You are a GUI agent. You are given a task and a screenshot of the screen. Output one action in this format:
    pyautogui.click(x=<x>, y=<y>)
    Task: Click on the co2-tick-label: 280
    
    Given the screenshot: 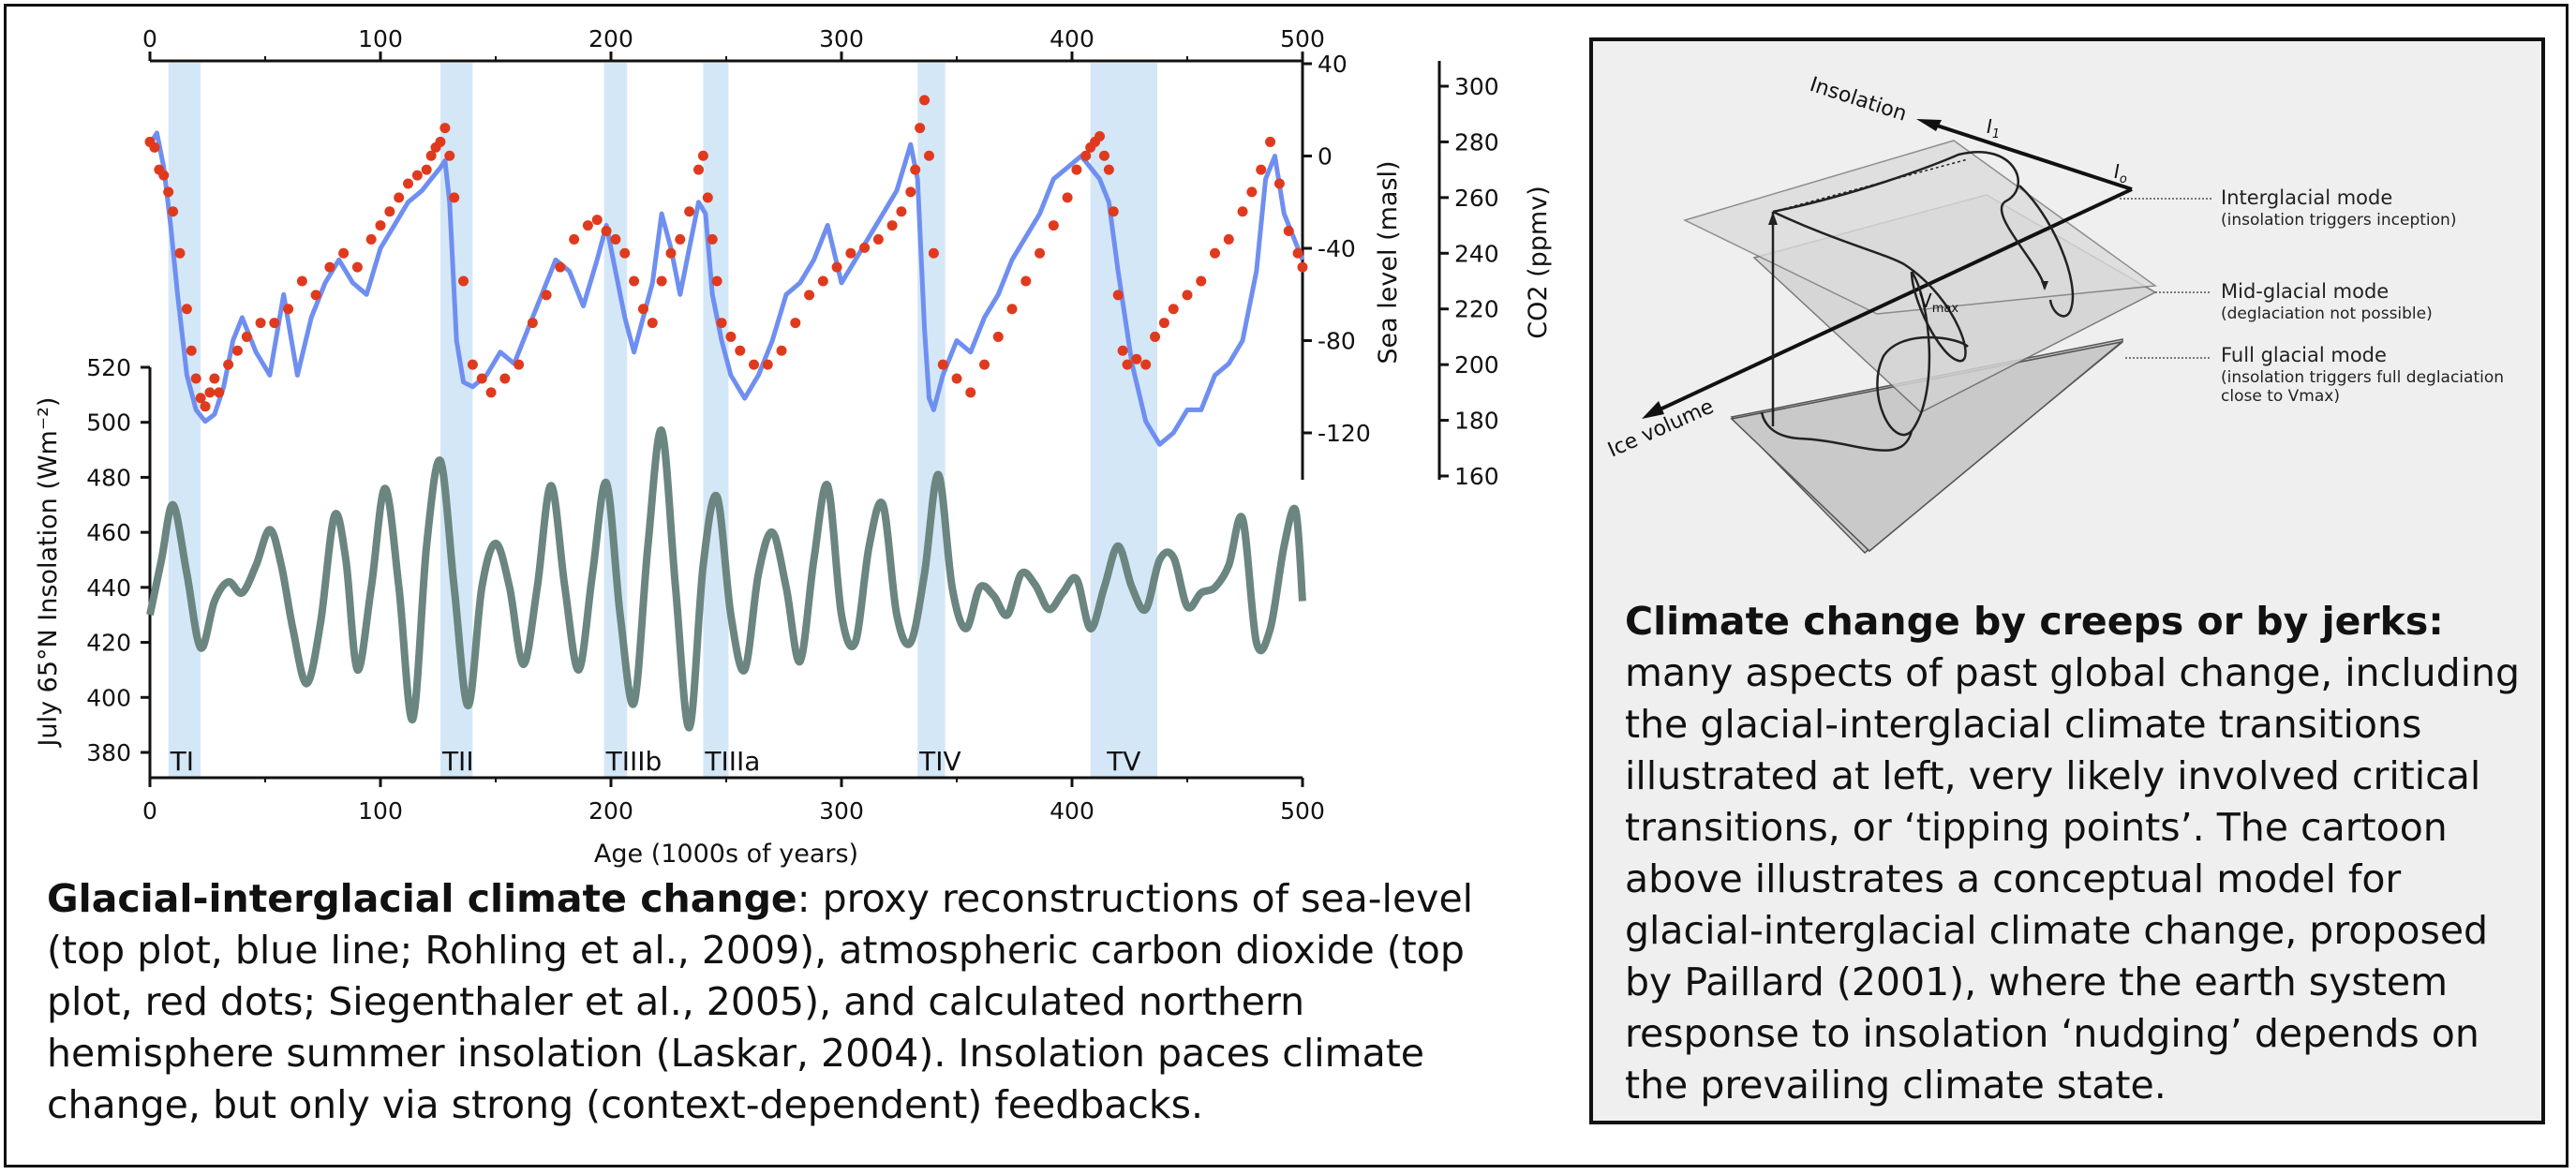 What is the action you would take?
    pyautogui.click(x=1476, y=142)
    